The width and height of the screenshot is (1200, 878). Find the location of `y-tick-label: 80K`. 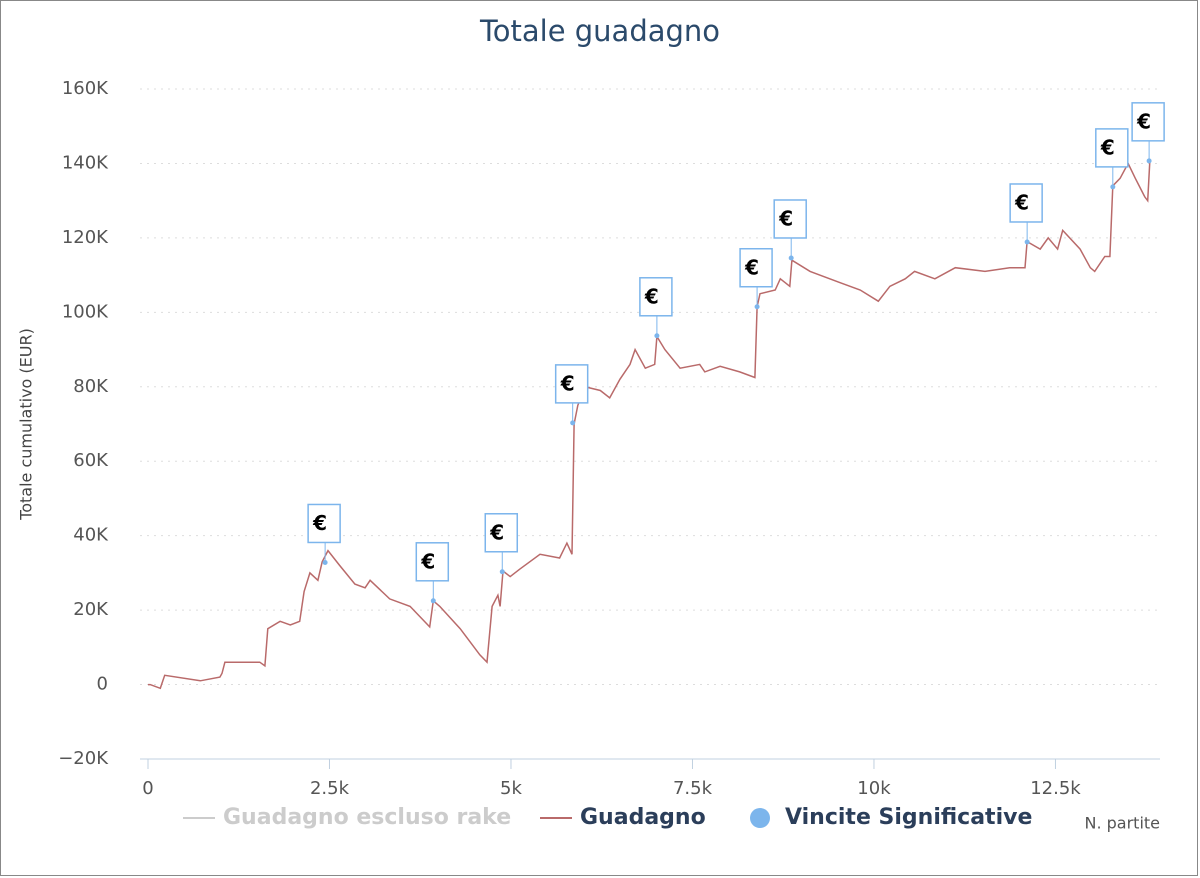

y-tick-label: 80K is located at coordinates (91, 386).